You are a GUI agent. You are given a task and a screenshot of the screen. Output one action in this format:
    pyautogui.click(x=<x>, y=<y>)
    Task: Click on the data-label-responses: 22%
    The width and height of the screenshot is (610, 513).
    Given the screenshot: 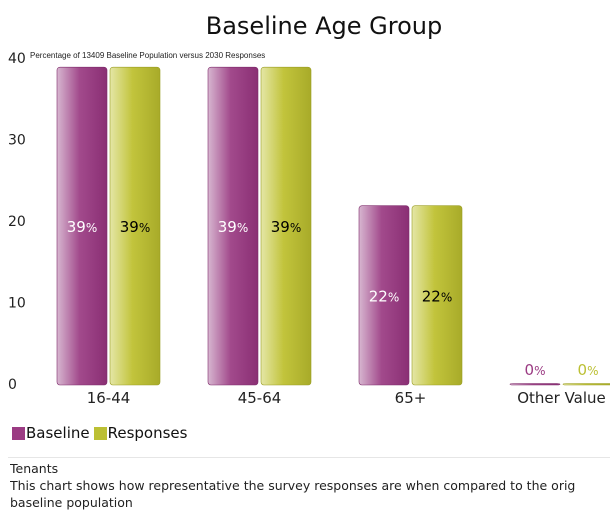 What is the action you would take?
    pyautogui.click(x=437, y=296)
    